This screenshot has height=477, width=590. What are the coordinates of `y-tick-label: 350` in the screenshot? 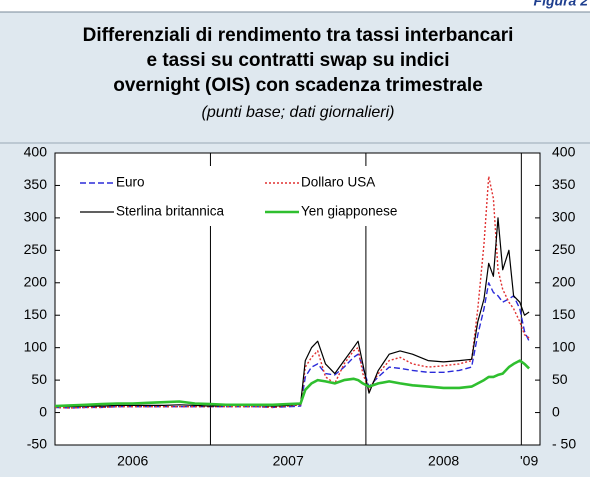 It's located at (36, 184).